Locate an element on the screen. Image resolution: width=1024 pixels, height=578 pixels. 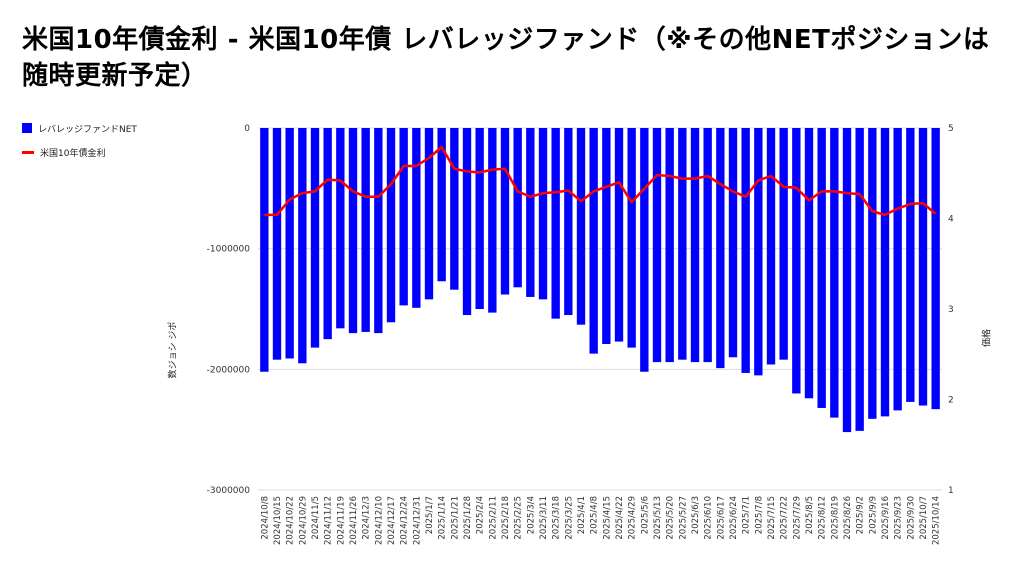
x-tick-label: 2025/2/11 is located at coordinates (493, 518).